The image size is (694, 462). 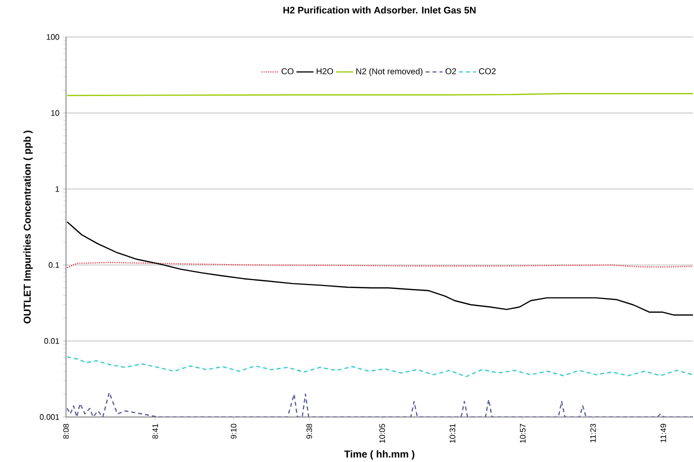 What do you see at coordinates (451, 71) in the screenshot?
I see `legend-label: O2` at bounding box center [451, 71].